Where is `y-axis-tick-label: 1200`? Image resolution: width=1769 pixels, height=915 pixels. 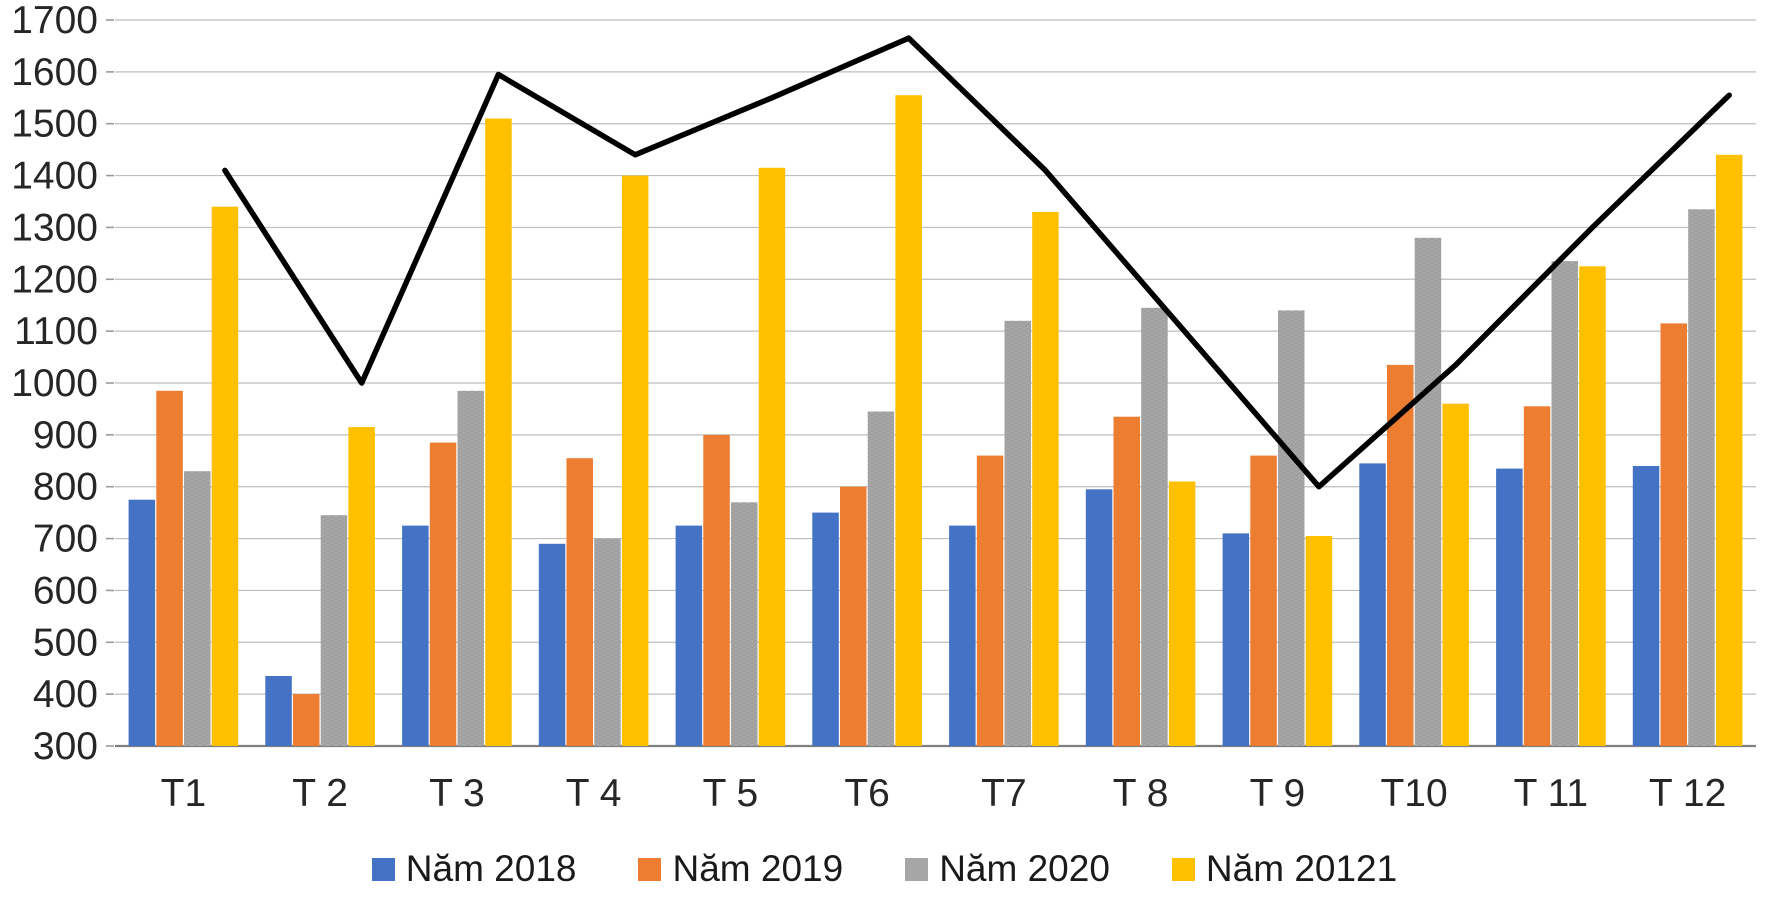
y-axis-tick-label: 1200 is located at coordinates (54, 279).